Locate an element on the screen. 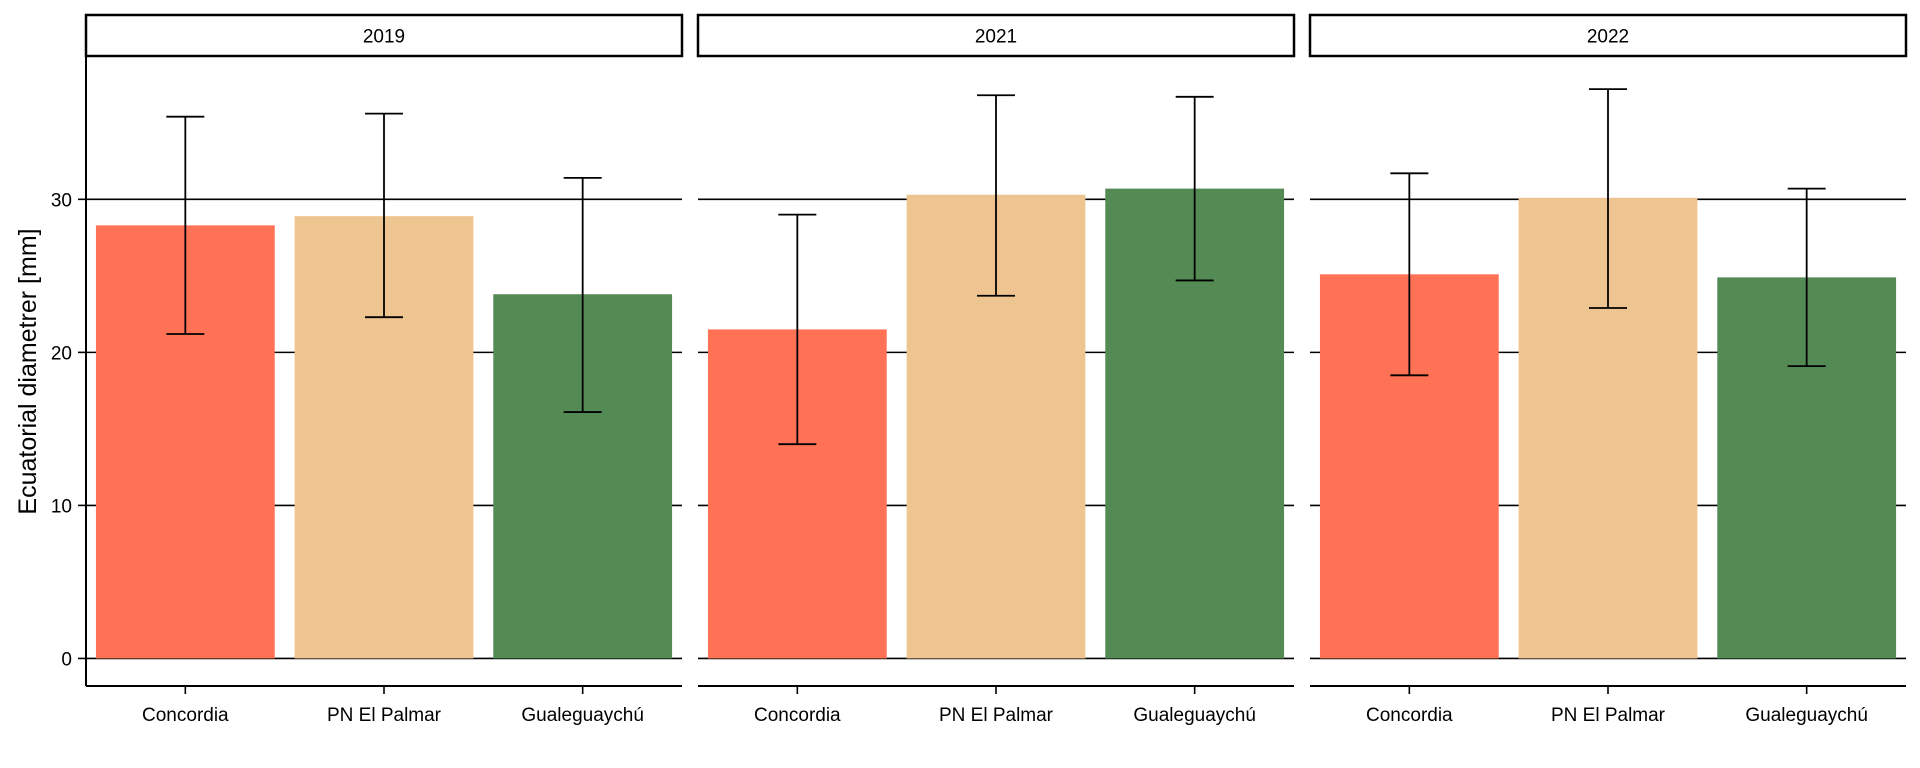 The width and height of the screenshot is (1920, 768). y-axis-title: Ecuatorial diametrer [mm] is located at coordinates (28, 371).